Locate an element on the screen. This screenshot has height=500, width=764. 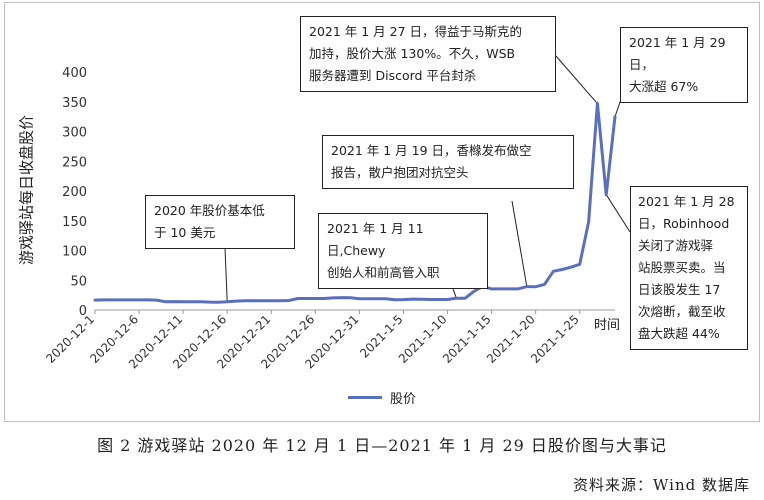
annotation-line: 2021 年 1 月 19 日，香橼发布做空 is located at coordinates (431, 150).